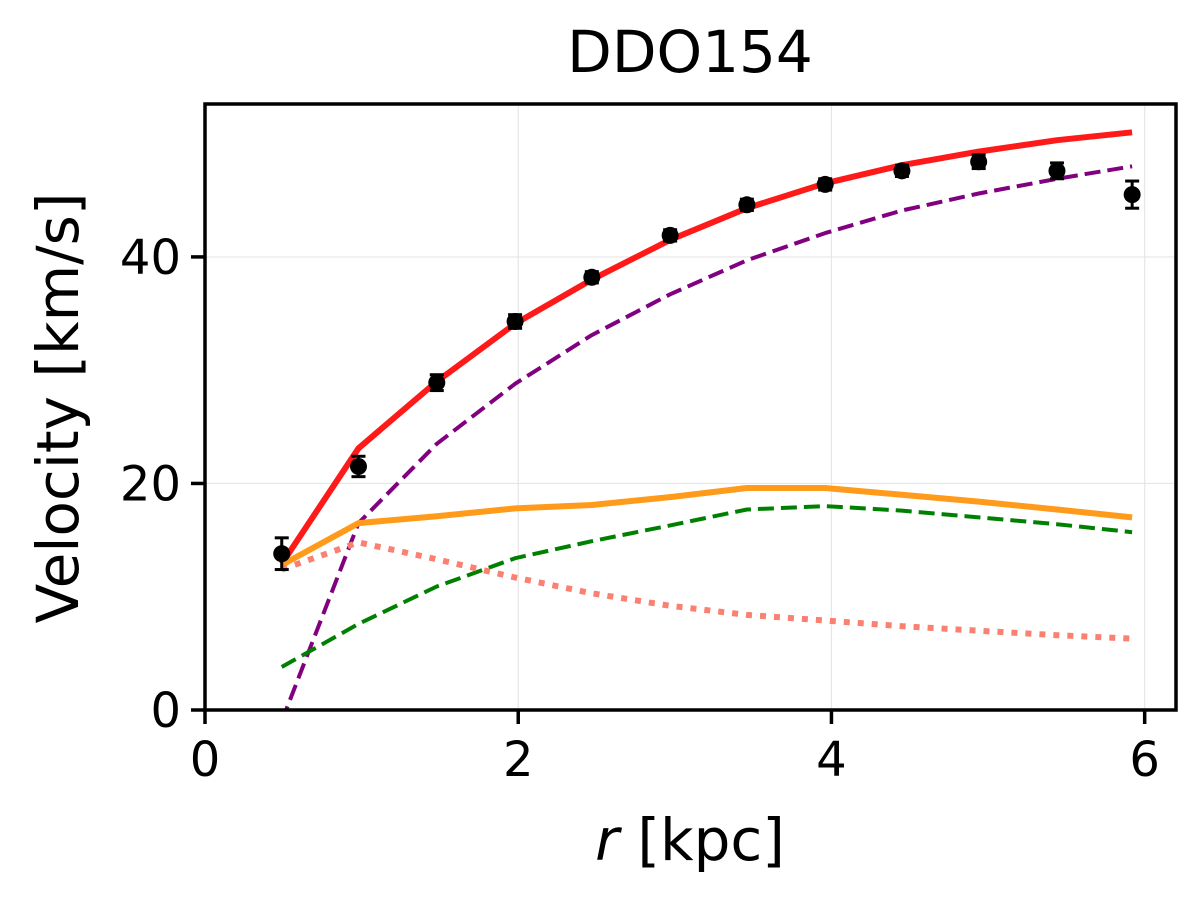 This screenshot has height=900, width=1200. What do you see at coordinates (706, 590) in the screenshot?
I see `series-line-stellar-disk` at bounding box center [706, 590].